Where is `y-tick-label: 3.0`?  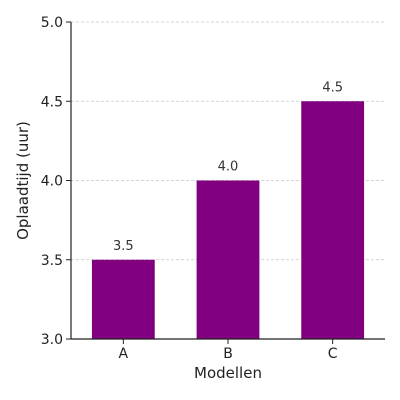 y-tick-label: 3.0 is located at coordinates (52, 340).